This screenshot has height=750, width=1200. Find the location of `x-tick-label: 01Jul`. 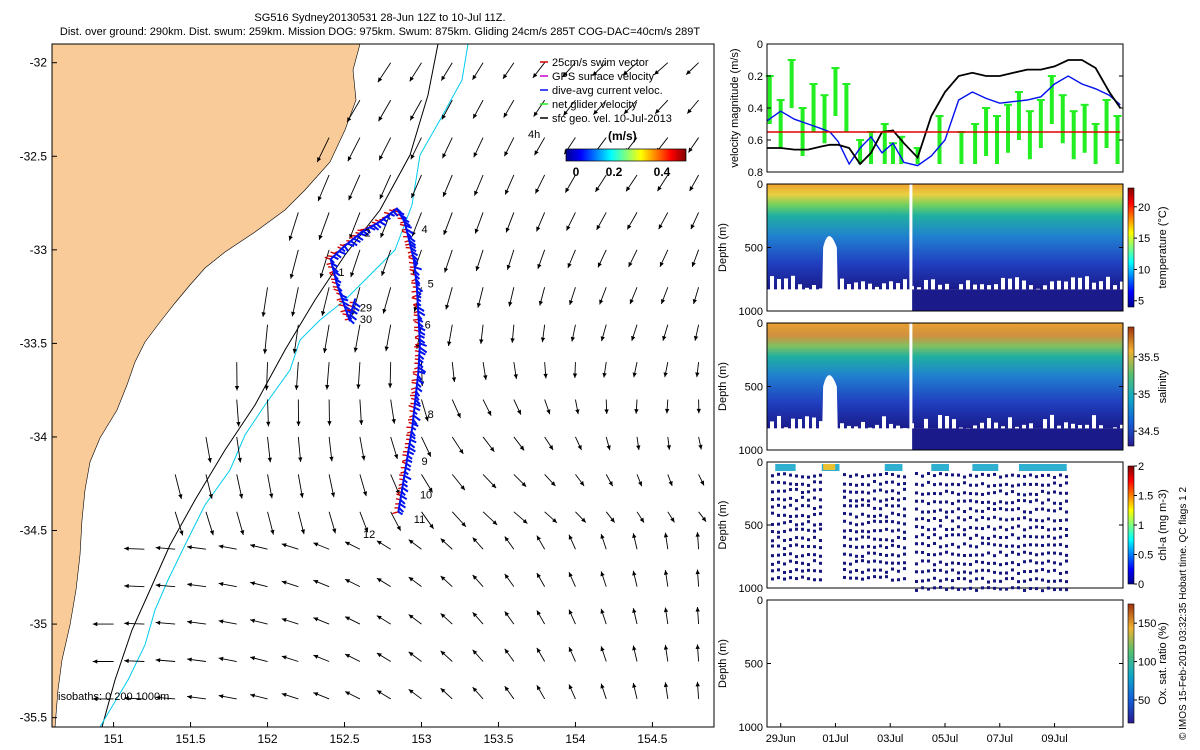

x-tick-label: 01Jul is located at coordinates (835, 739).